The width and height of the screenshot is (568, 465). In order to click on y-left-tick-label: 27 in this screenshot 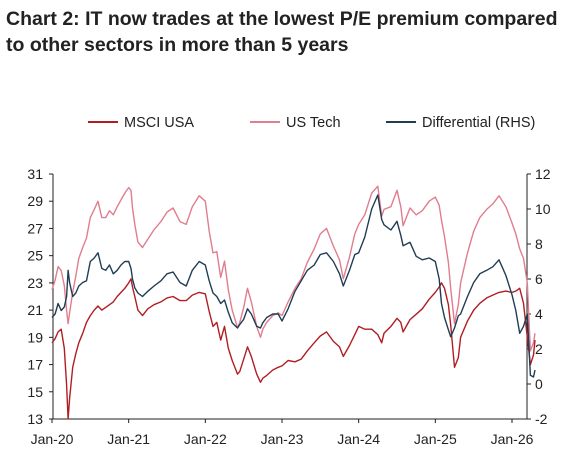, I will do `click(35, 228)`.